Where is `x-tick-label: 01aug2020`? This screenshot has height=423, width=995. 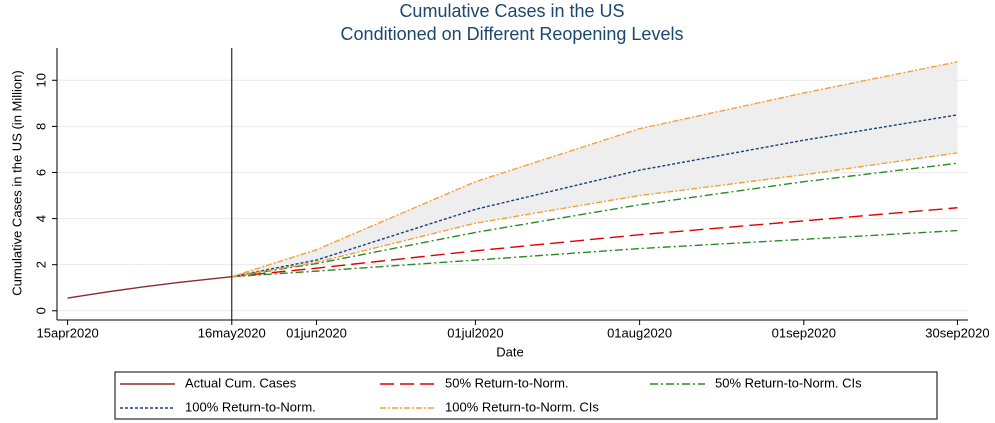
x-tick-label: 01aug2020 is located at coordinates (639, 332).